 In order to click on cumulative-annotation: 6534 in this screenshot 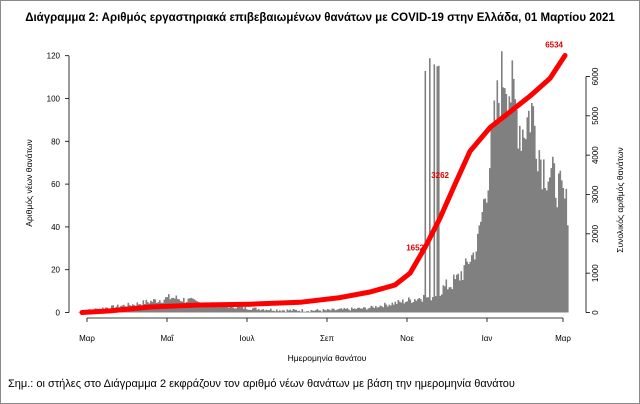, I will do `click(554, 44)`.